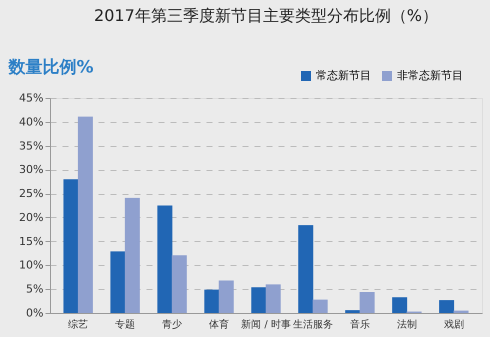  What do you see at coordinates (454, 324) in the screenshot?
I see `x-tick-label: 戏剧` at bounding box center [454, 324].